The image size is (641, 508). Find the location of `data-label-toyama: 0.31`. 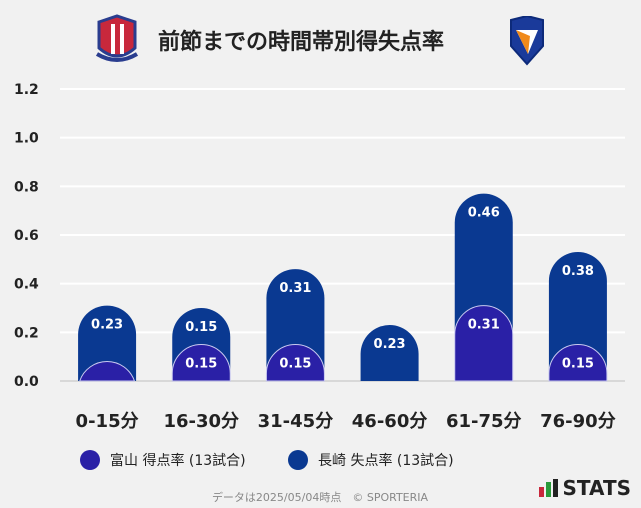

data-label-toyama: 0.31 is located at coordinates (484, 325).